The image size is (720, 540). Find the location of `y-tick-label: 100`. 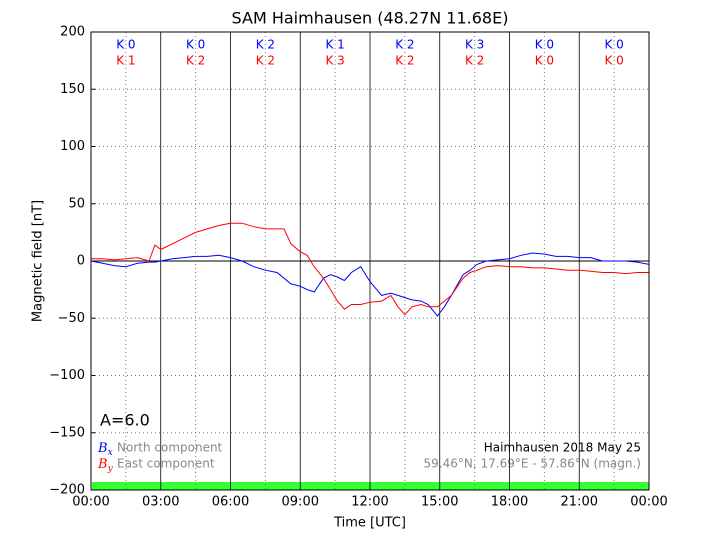

y-tick-label: 100 is located at coordinates (72, 146).